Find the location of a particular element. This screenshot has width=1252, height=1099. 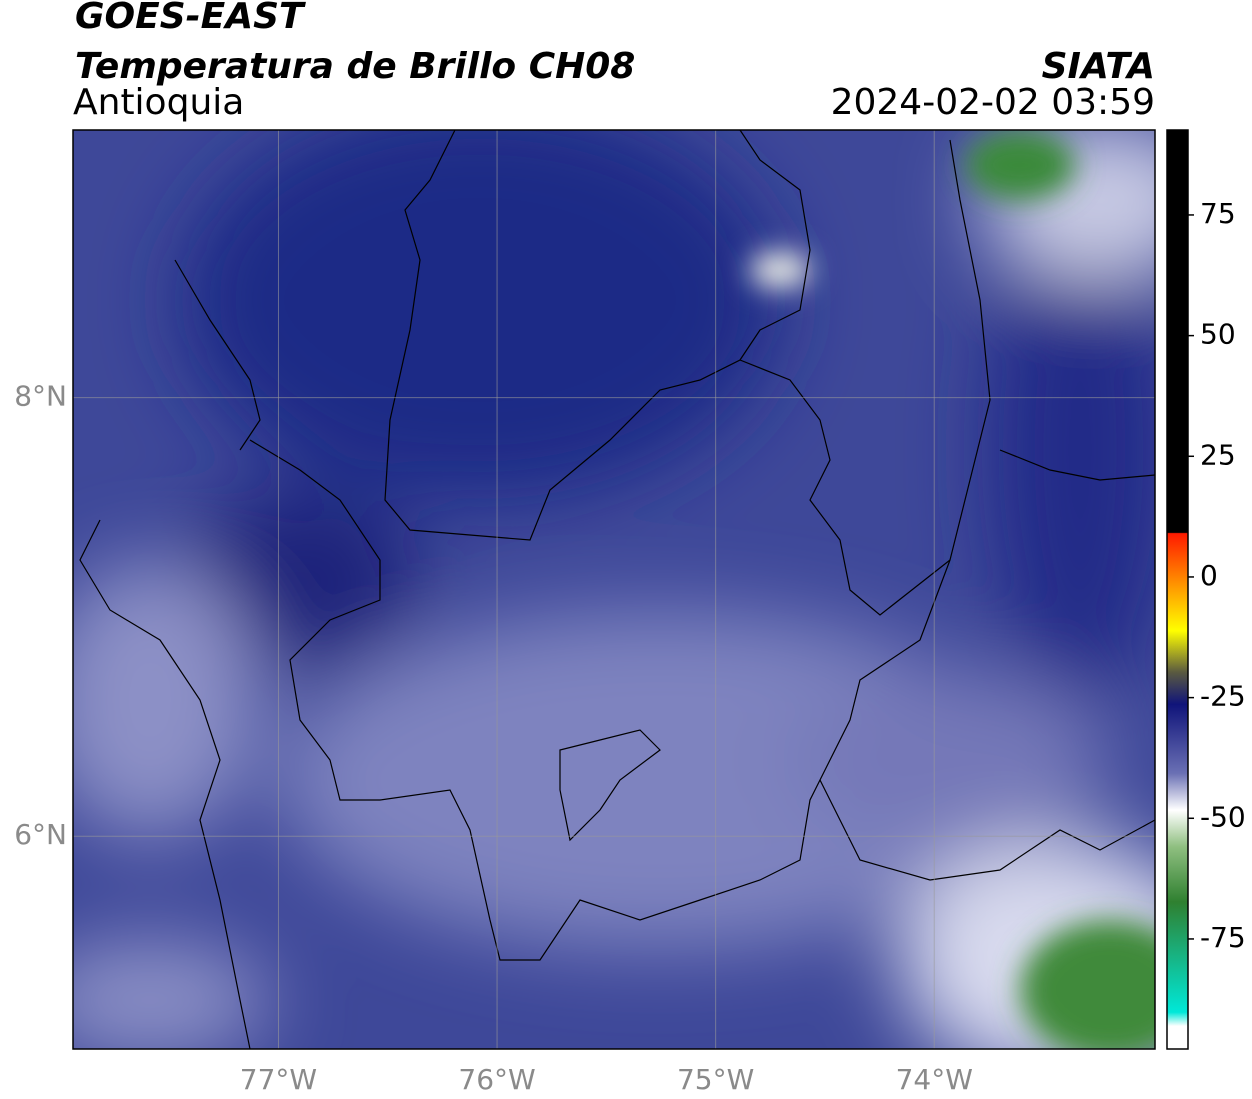

datetime: 2024-02-02 03:59 is located at coordinates (993, 102).